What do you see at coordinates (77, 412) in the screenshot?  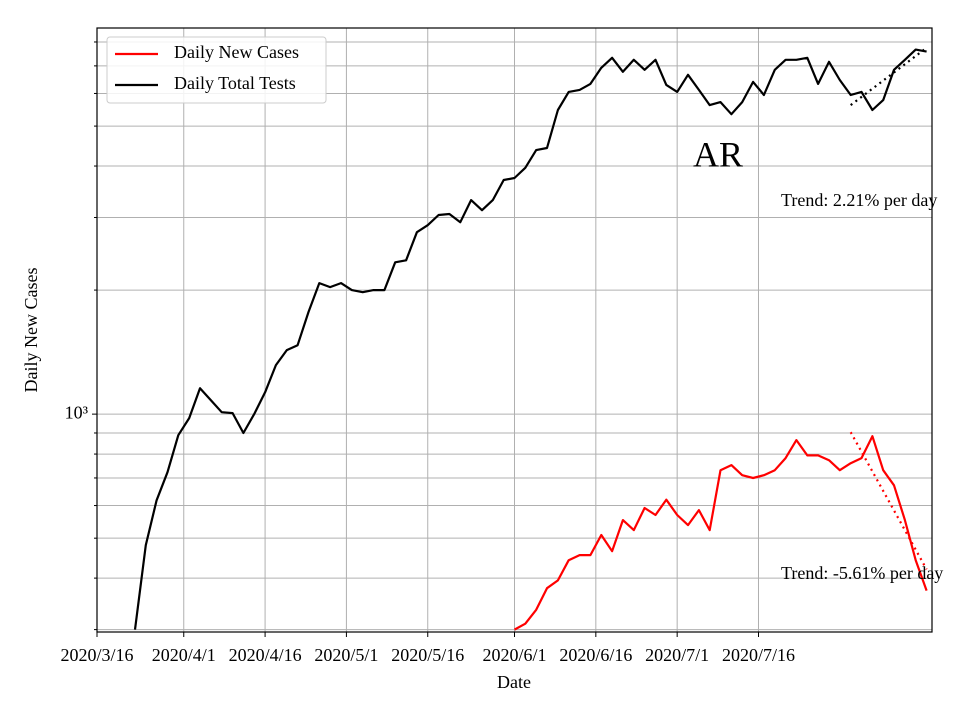 I see `y-tick-label: 10³` at bounding box center [77, 412].